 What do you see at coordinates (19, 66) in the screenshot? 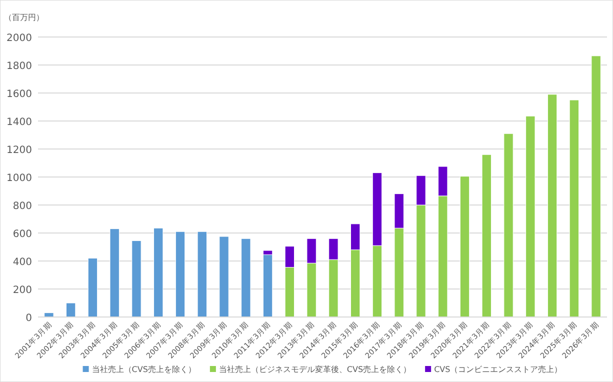
I see `y-tick-label: 1800` at bounding box center [19, 66].